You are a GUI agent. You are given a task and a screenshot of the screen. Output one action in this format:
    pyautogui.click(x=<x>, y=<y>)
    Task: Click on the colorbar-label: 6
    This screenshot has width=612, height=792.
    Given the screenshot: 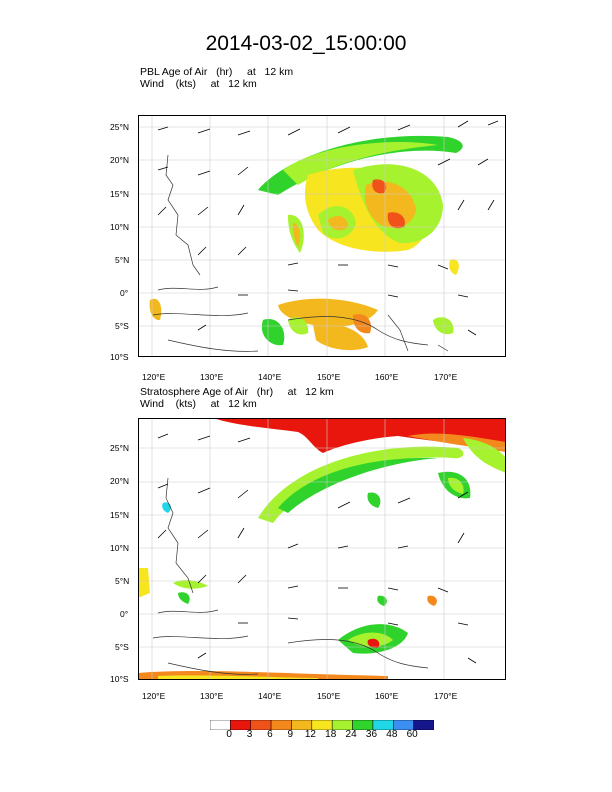 What is the action you would take?
    pyautogui.click(x=270, y=734)
    